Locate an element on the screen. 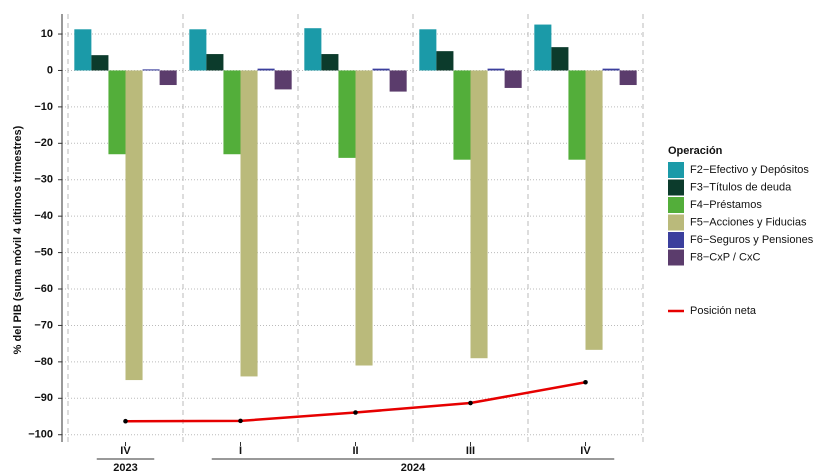  legend-label: F3−Títulos de deuda is located at coordinates (741, 187).